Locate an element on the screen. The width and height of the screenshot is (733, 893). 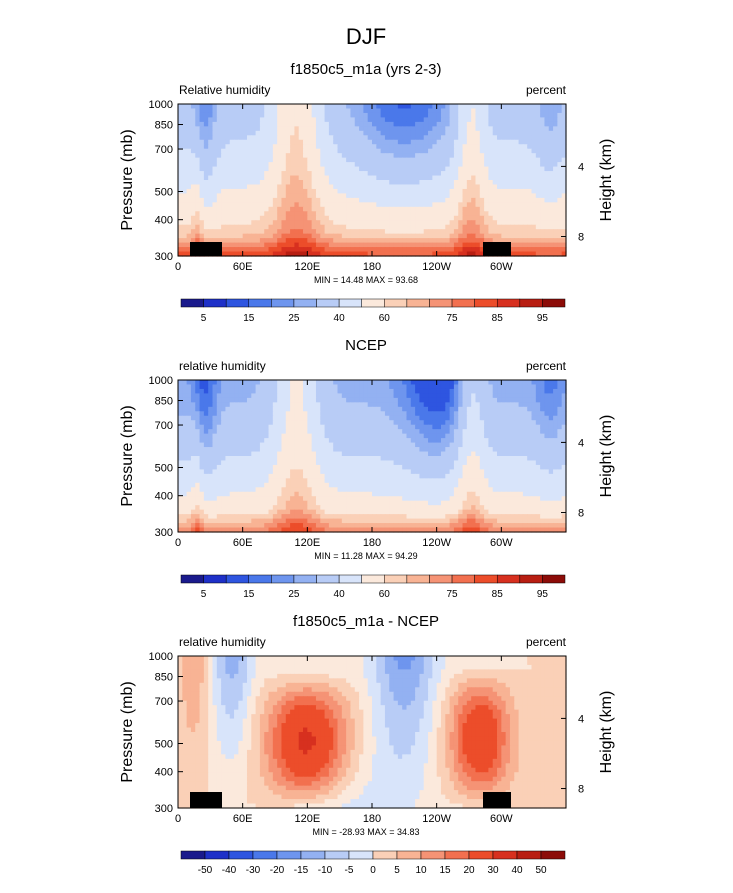
x-tick-label: 0 is located at coordinates (178, 267).